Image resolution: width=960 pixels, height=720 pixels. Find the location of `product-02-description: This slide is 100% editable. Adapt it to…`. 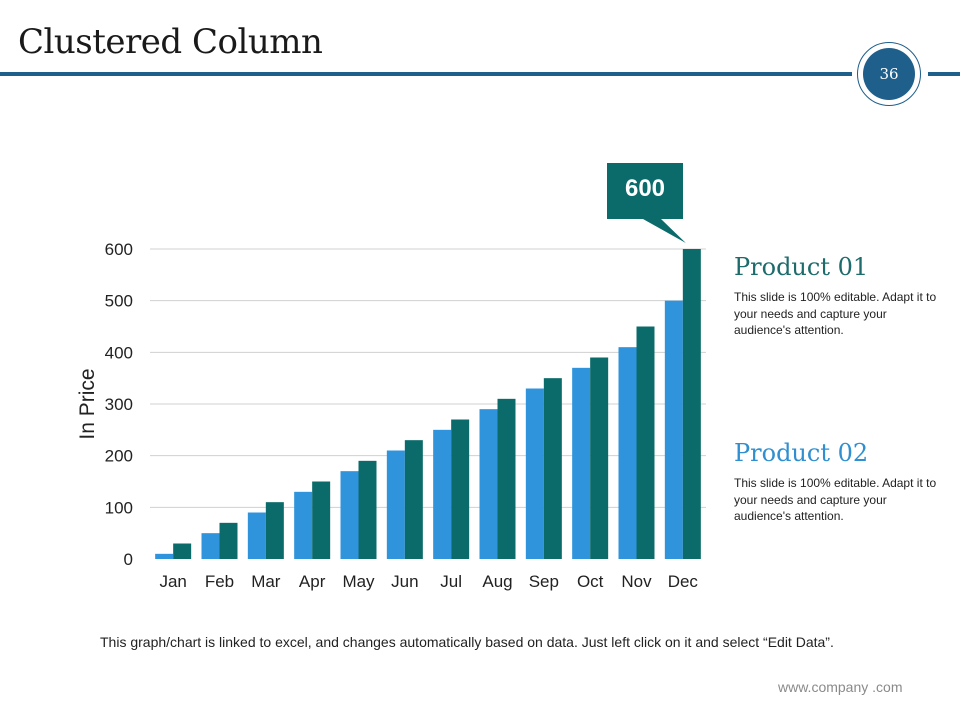

product-02-description: This slide is 100% editable. Adapt it to… is located at coordinates (835, 499).